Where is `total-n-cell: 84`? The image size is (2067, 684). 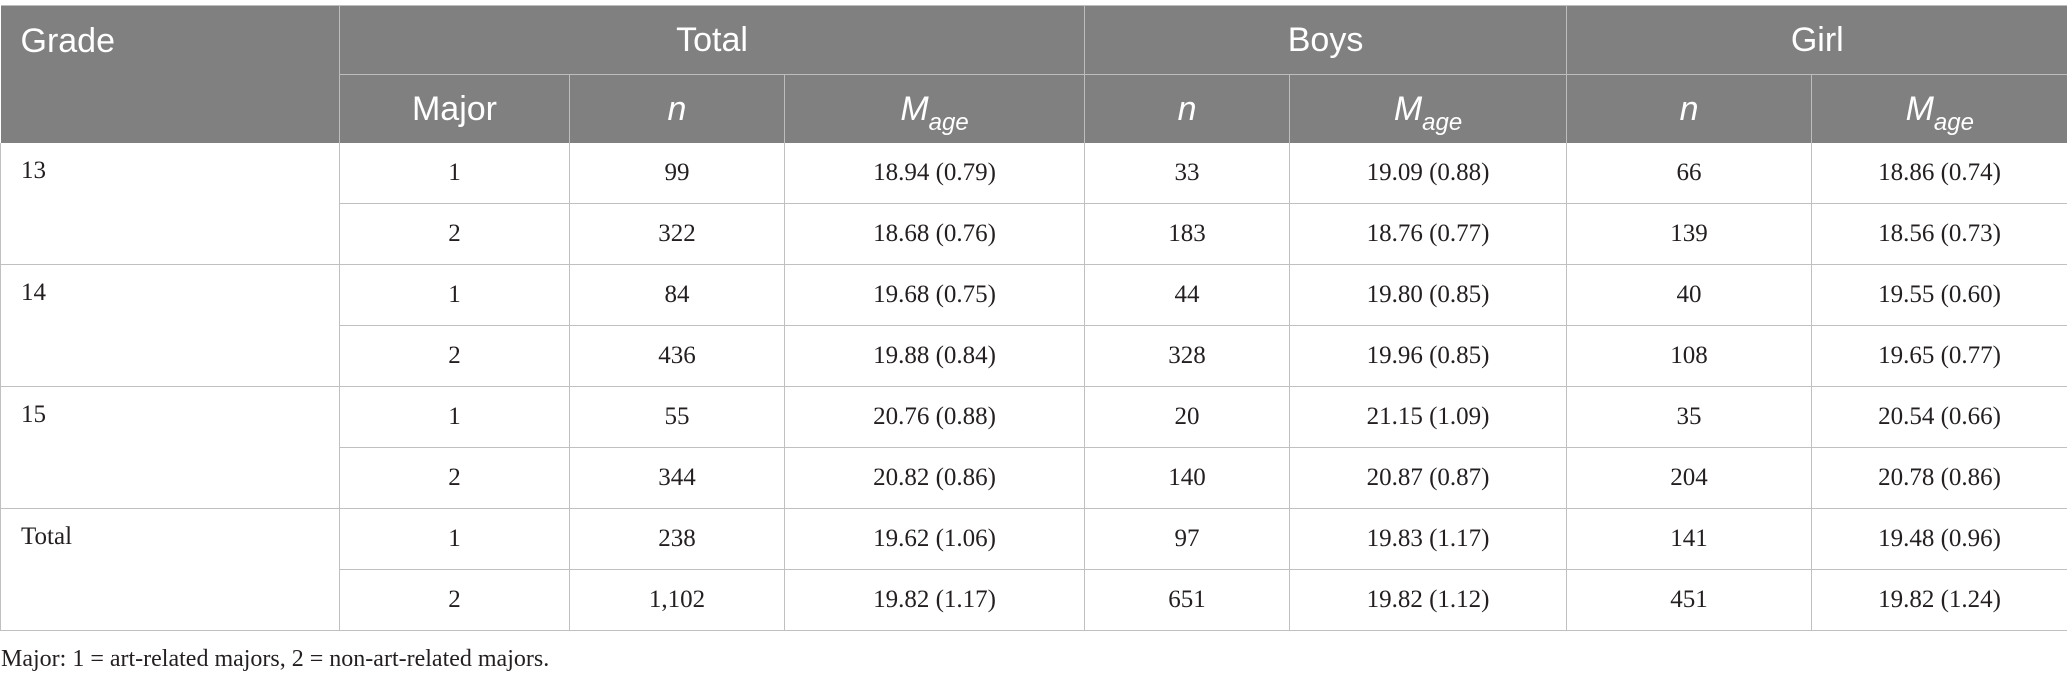
total-n-cell: 84 is located at coordinates (677, 295).